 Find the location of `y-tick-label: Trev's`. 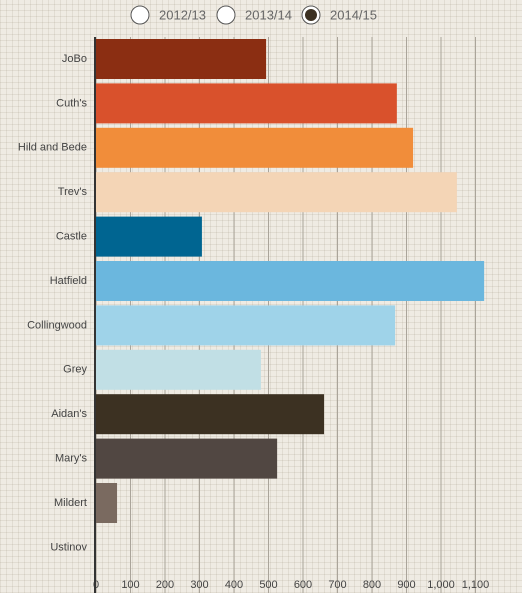

y-tick-label: Trev's is located at coordinates (73, 192).